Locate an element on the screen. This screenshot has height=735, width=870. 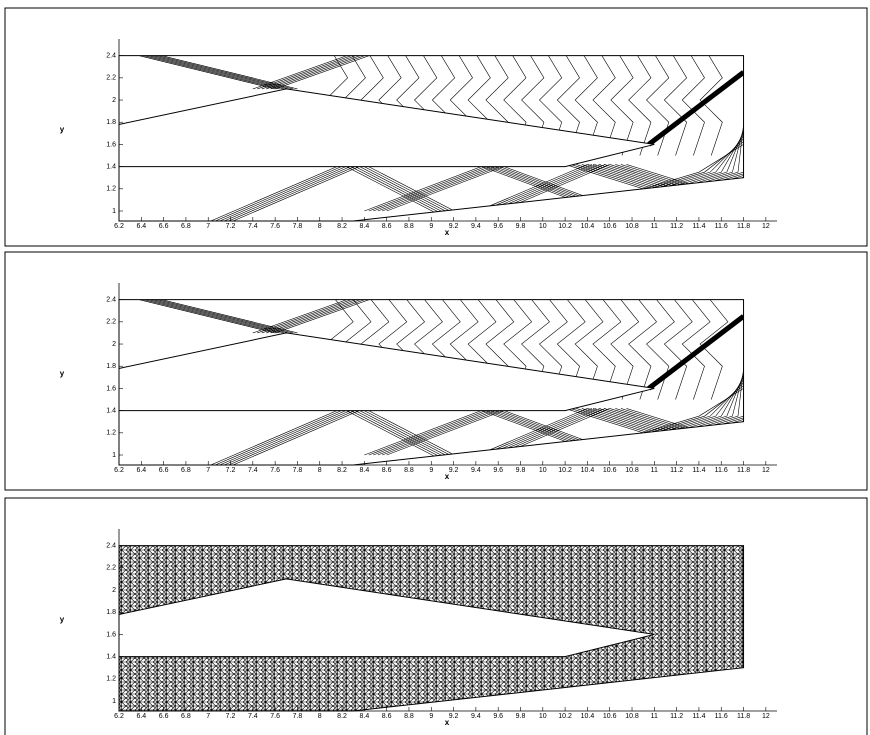
y-tick-label: 1.2 is located at coordinates (111, 433).